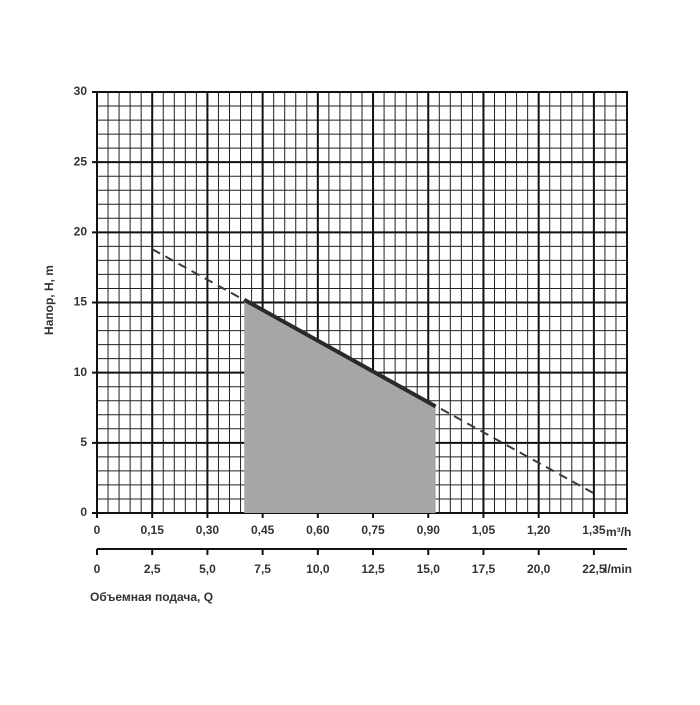  I want to click on y-tick-label: 0, so click(83, 512).